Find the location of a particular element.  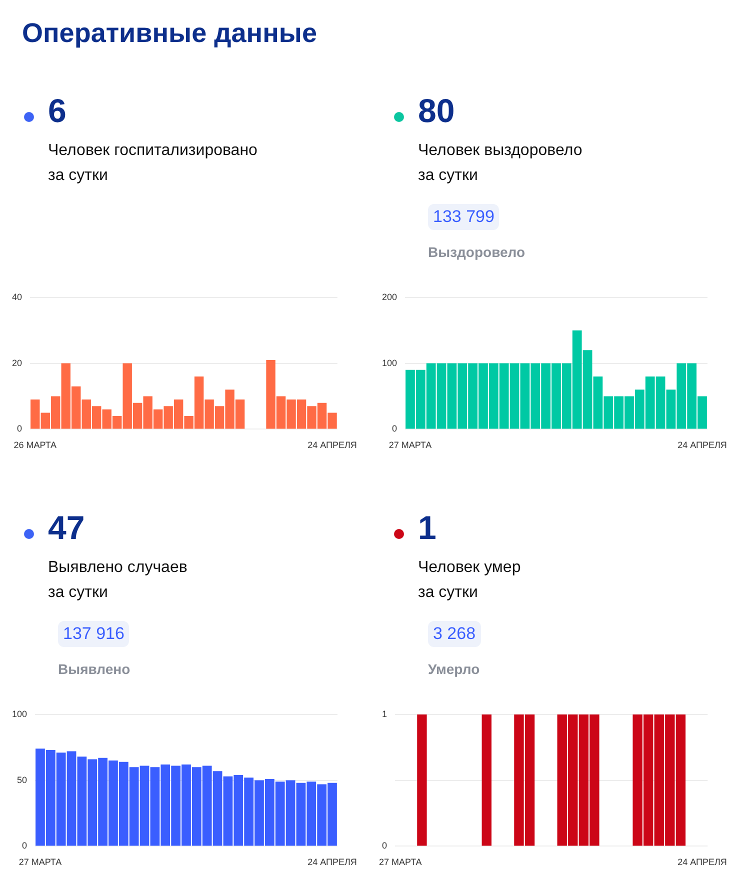

text: 133 799 is located at coordinates (464, 217).